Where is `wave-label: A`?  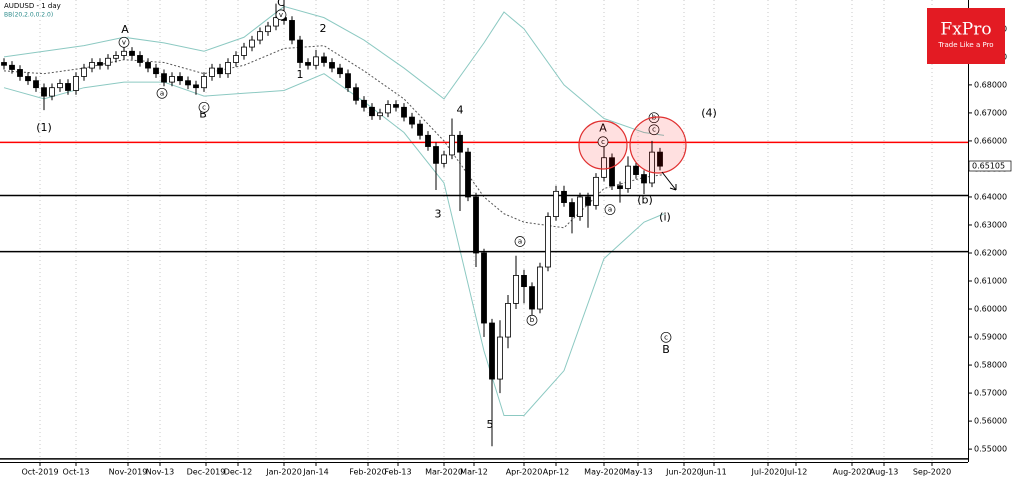
wave-label: A is located at coordinates (603, 128).